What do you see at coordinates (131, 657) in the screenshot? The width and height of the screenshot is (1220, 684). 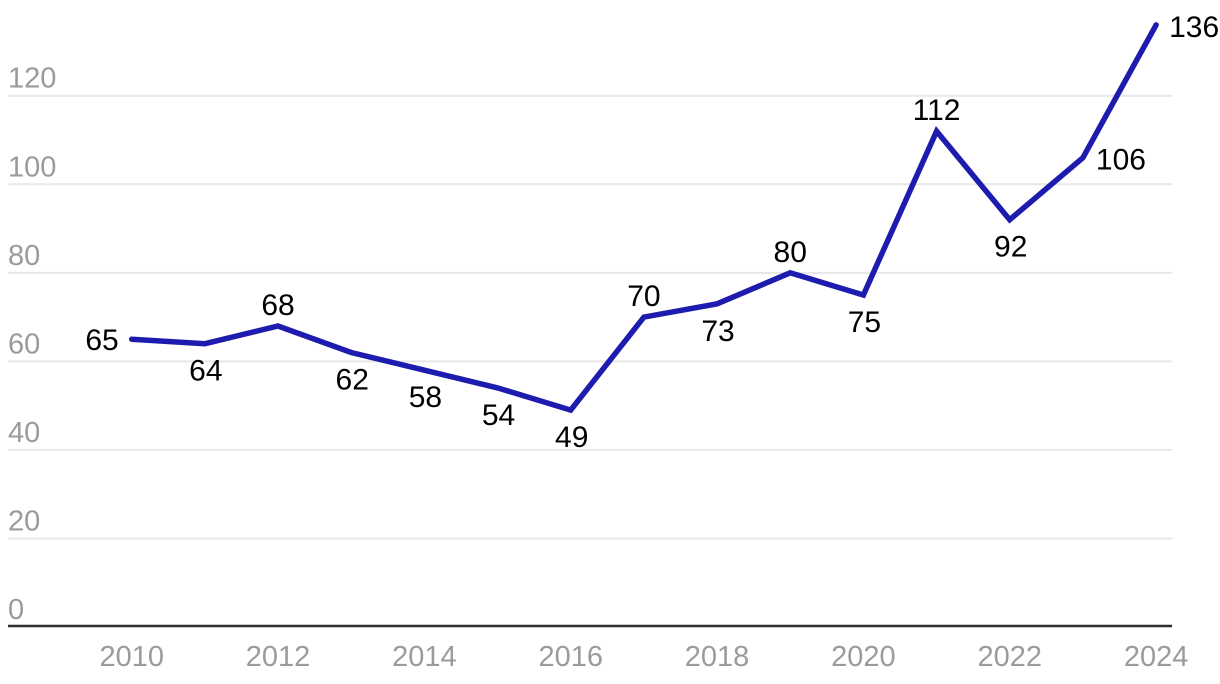 I see `x-tick-label: 2010` at bounding box center [131, 657].